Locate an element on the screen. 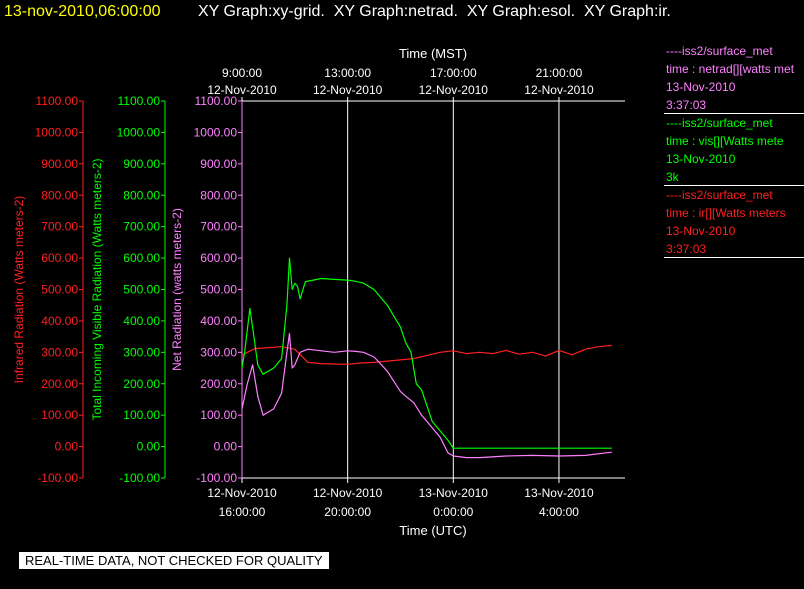  y-tick-label-net: 1000.00 is located at coordinates (216, 132).